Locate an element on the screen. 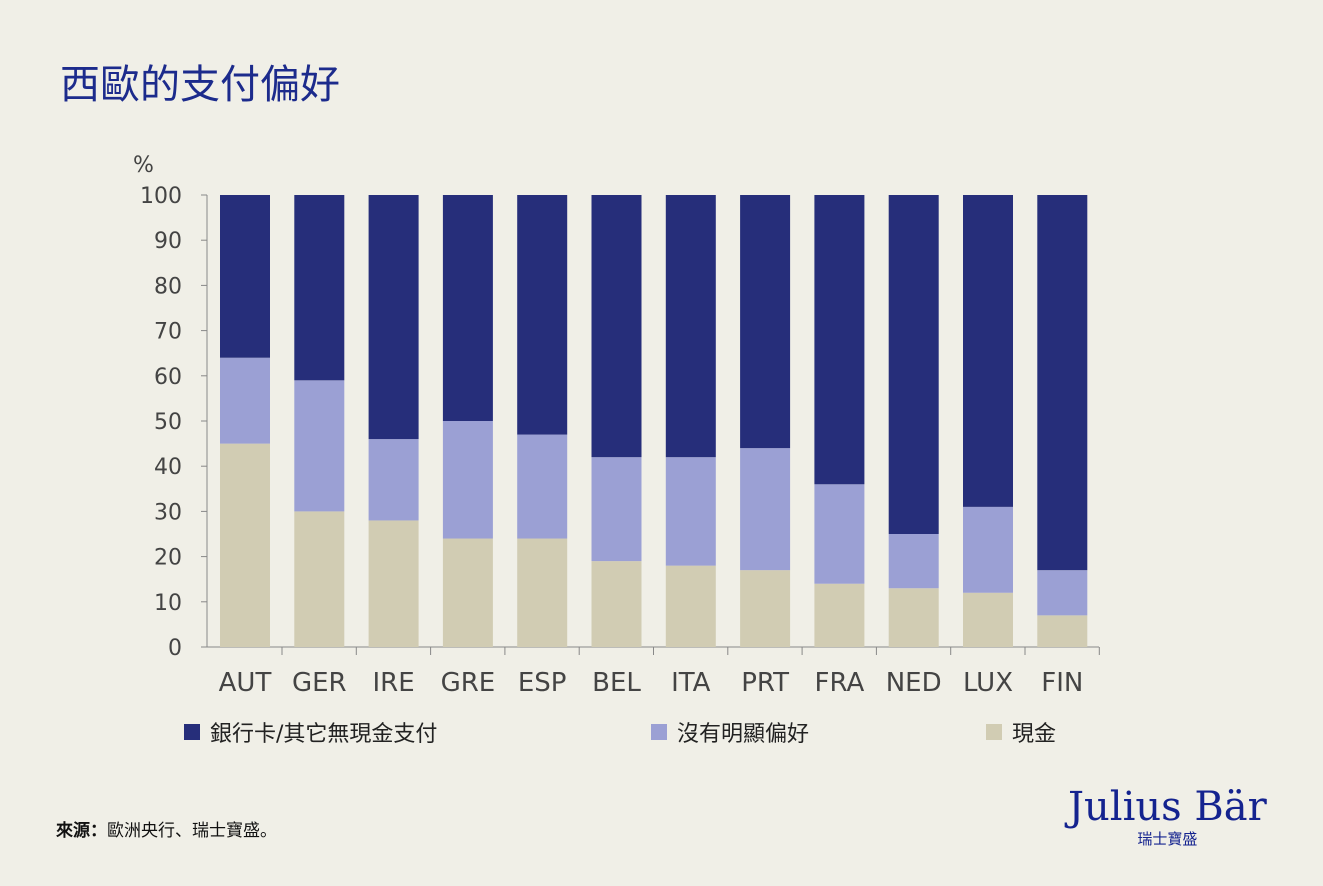  legend-item-cash: 現金 is located at coordinates (1021, 732).